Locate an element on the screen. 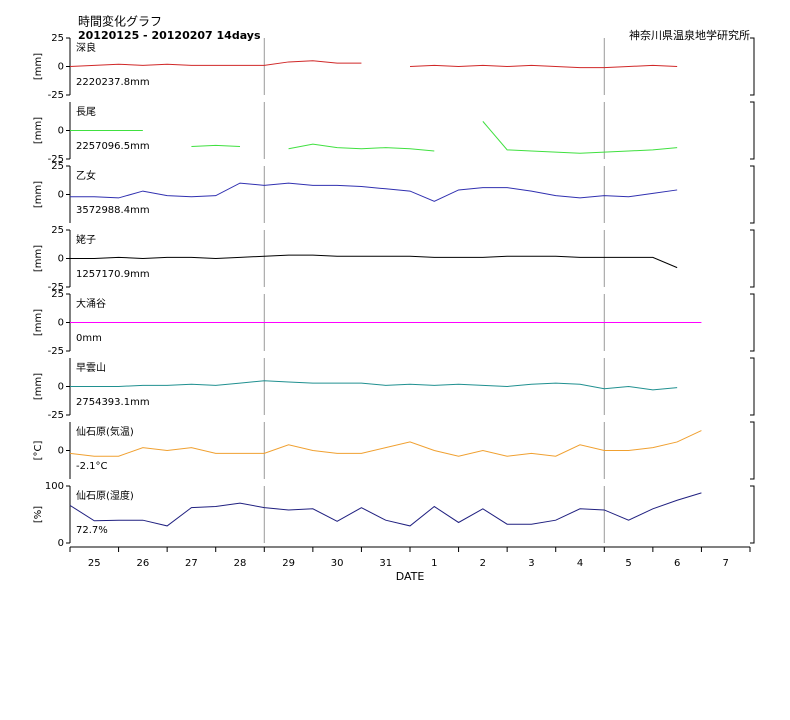 The image size is (790, 720). x-tick-label: 27 is located at coordinates (191, 563).